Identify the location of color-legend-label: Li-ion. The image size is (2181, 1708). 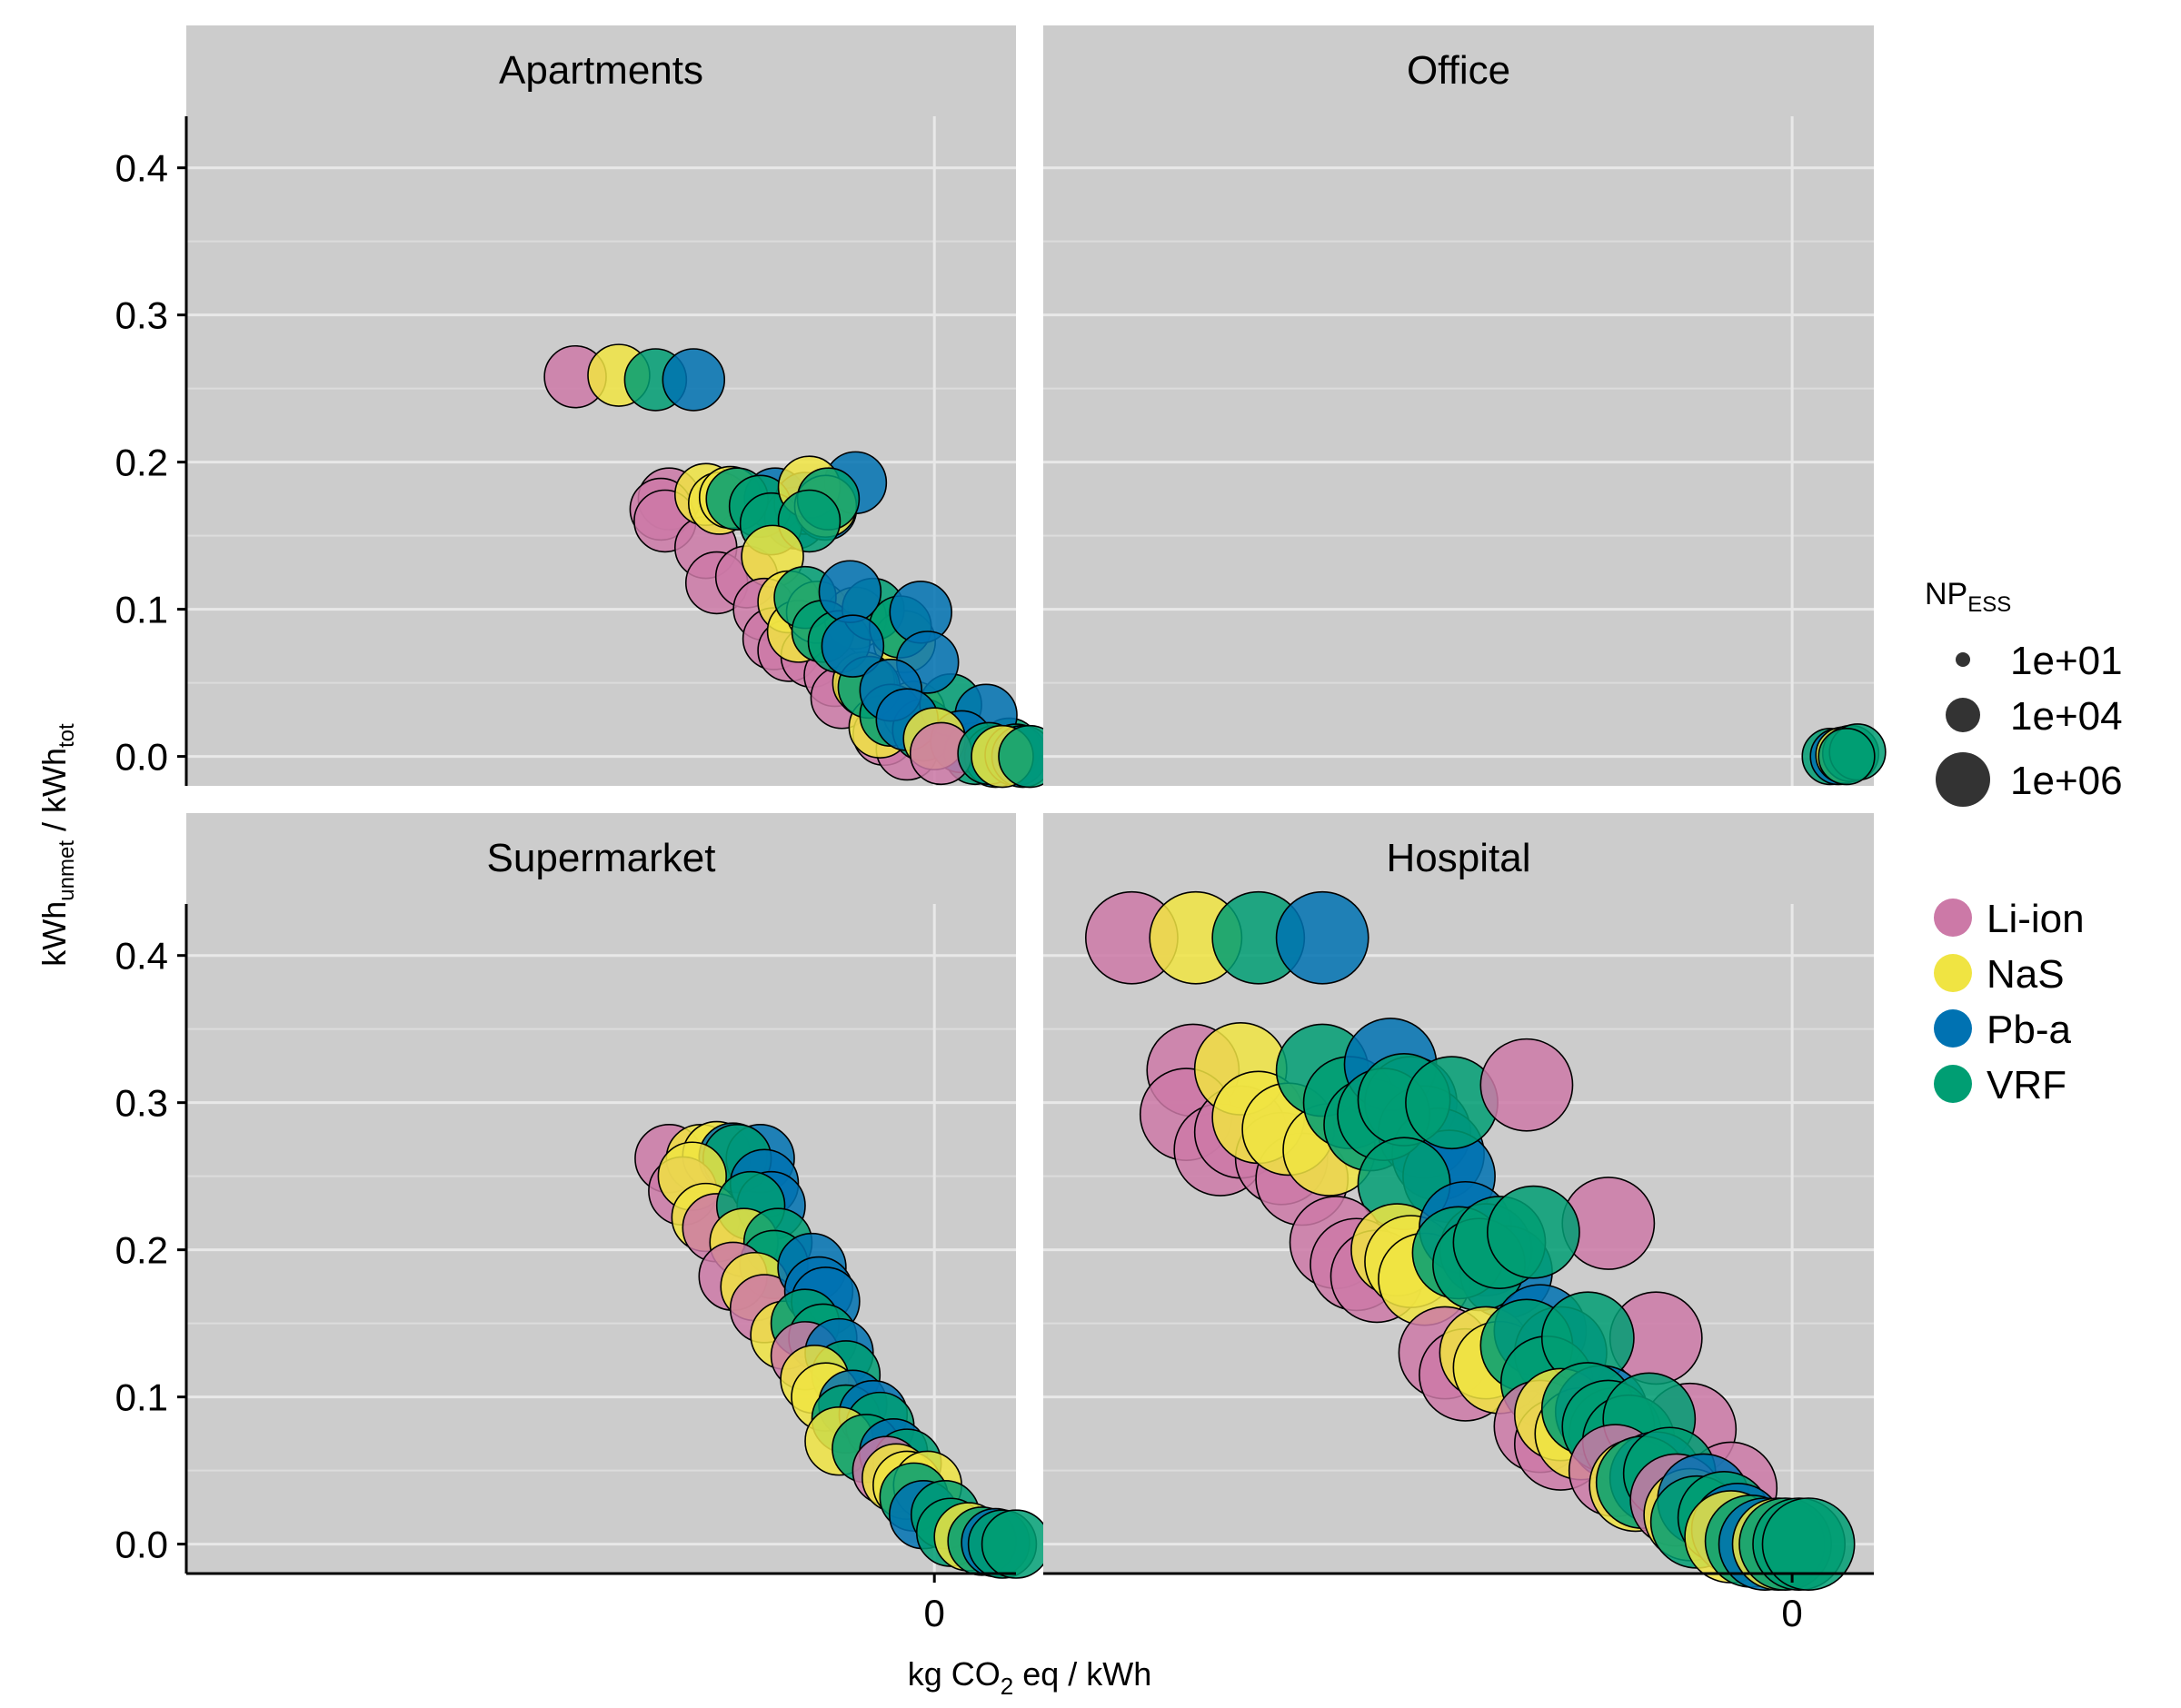
(2036, 919).